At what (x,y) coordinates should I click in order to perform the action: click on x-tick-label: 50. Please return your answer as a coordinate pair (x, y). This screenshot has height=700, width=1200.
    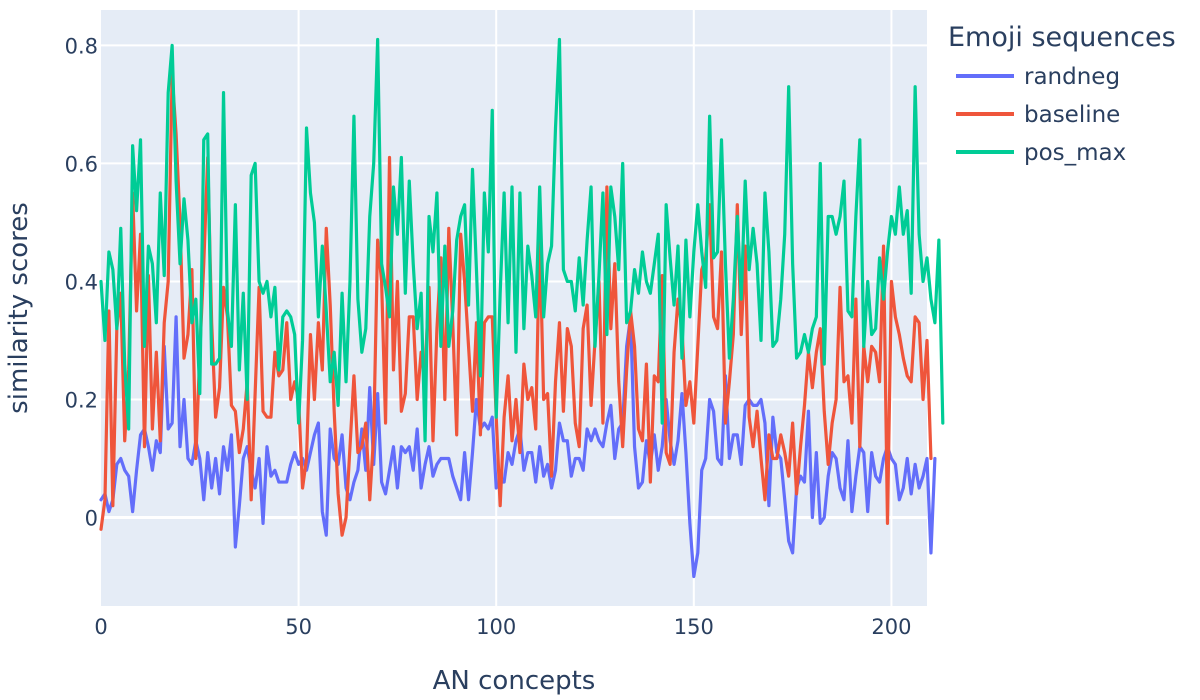
    Looking at the image, I should click on (298, 627).